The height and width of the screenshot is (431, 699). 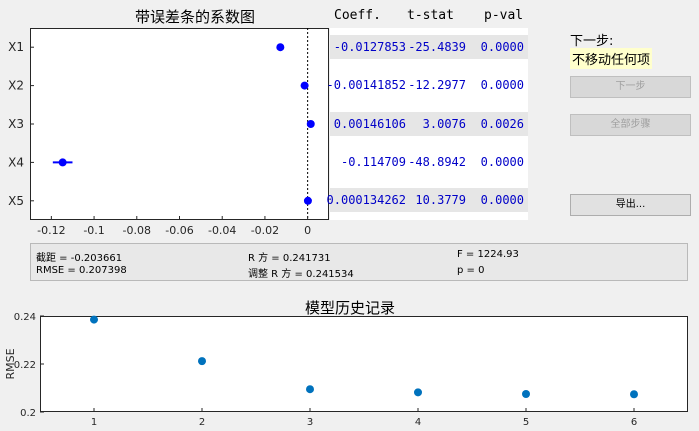 I want to click on x-tick-label: -0.1, so click(x=93, y=230).